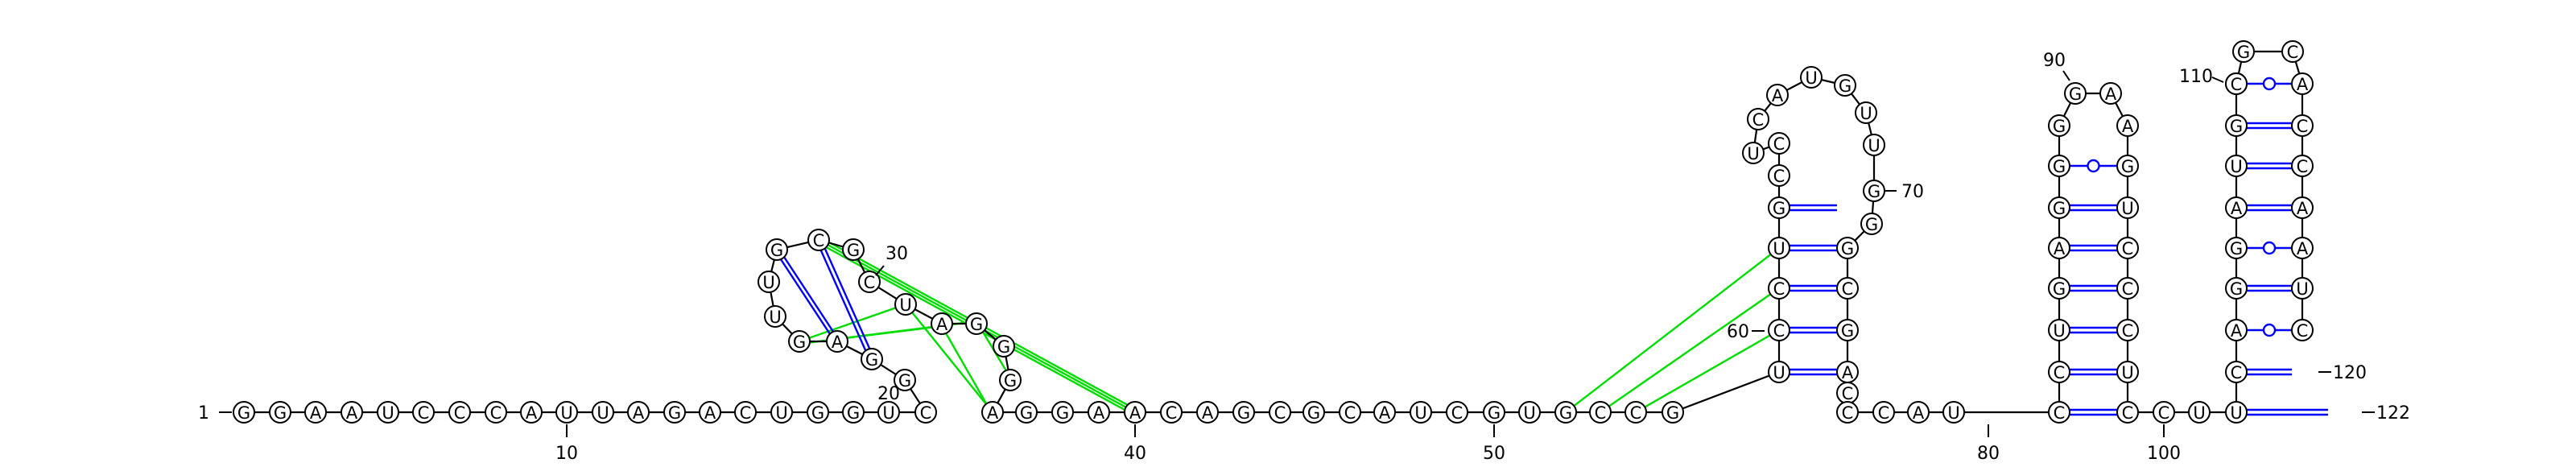  What do you see at coordinates (1672, 330) in the screenshot?
I see `pseudoknot-line` at bounding box center [1672, 330].